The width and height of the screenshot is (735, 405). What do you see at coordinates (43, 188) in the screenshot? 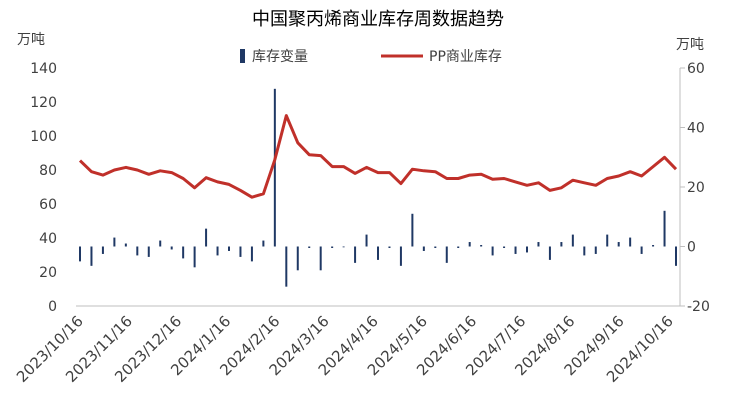
I see `left-axis-ticks: 0 20 40 60 80 100 120 140` at bounding box center [43, 188].